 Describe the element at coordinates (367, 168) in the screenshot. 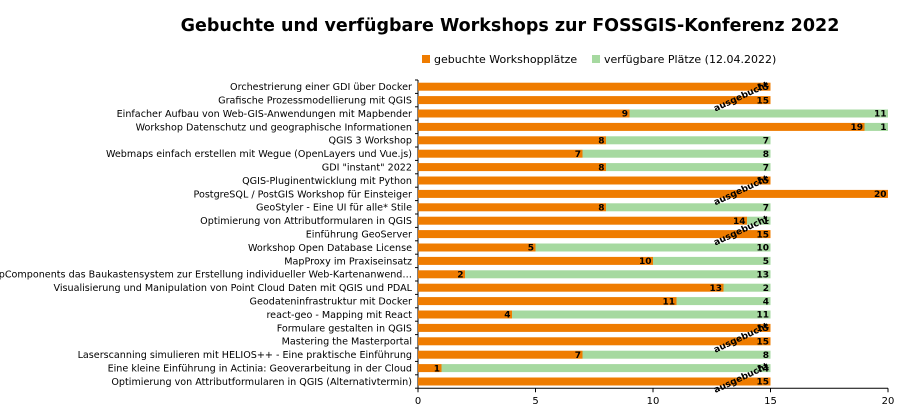

I see `category-label: GDI "instant" 2022` at that location.